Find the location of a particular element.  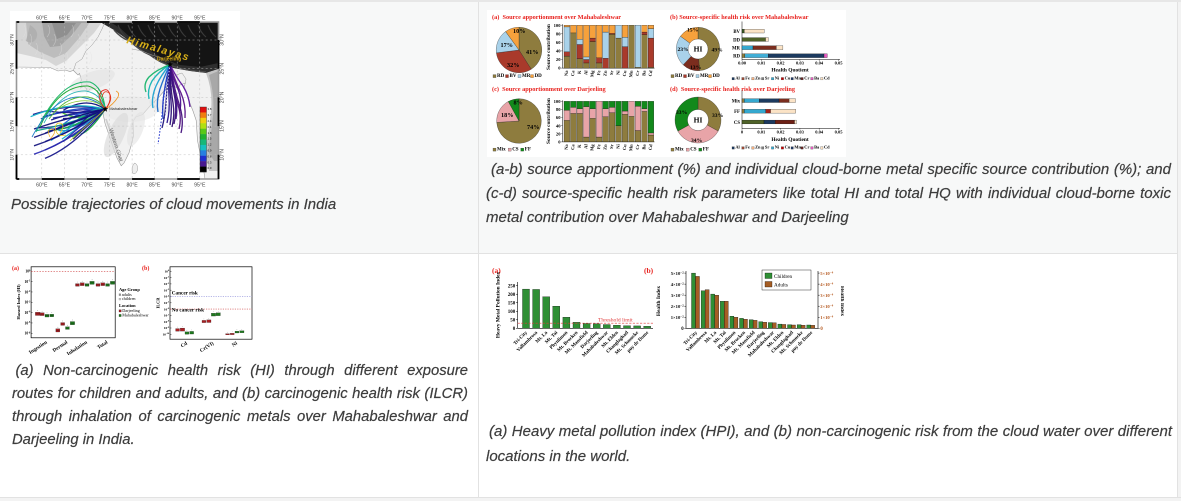

svg-text: Mahabaleshwar is located at coordinates (123, 108).